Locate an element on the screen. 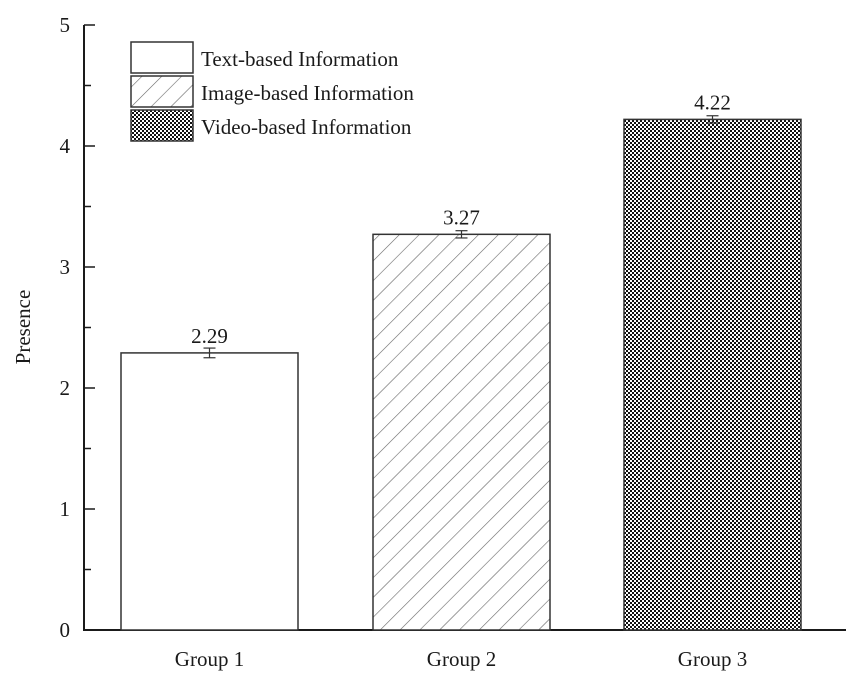 This screenshot has width=851, height=679. legend-item-2: Image-based Information is located at coordinates (272, 91).